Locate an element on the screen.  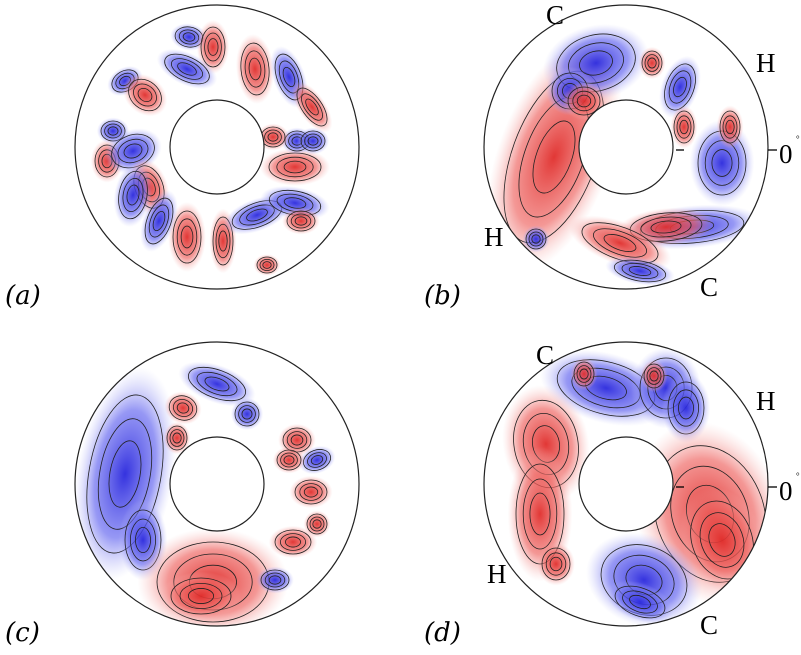
panel-b-field is located at coordinates (624, 154).